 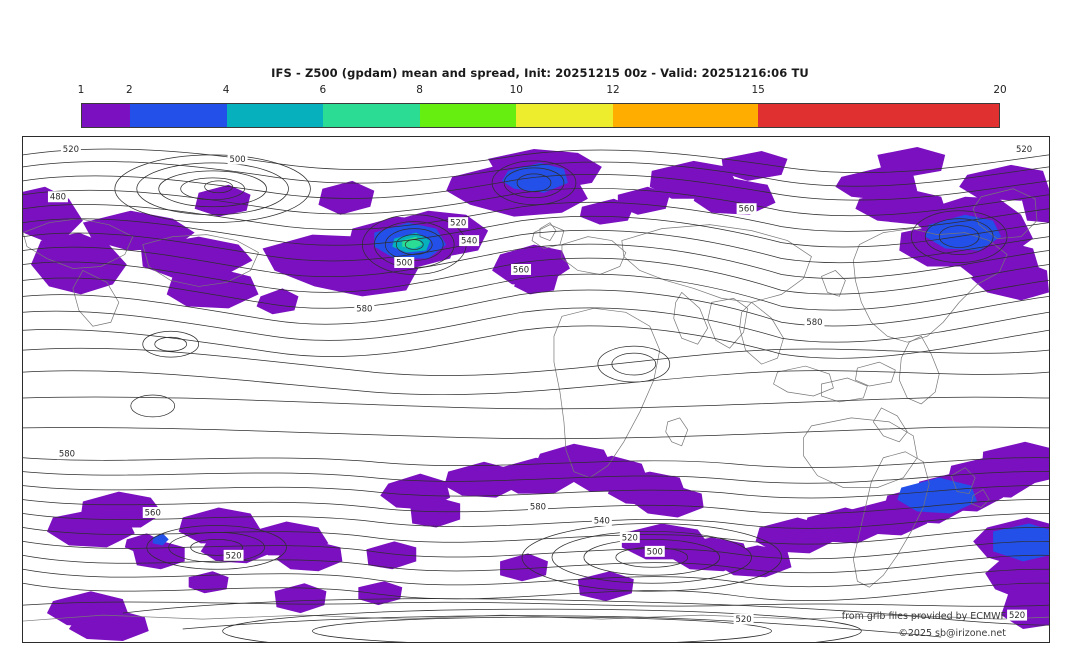 What do you see at coordinates (81, 90) in the screenshot?
I see `colorbar-tick-1: 1` at bounding box center [81, 90].